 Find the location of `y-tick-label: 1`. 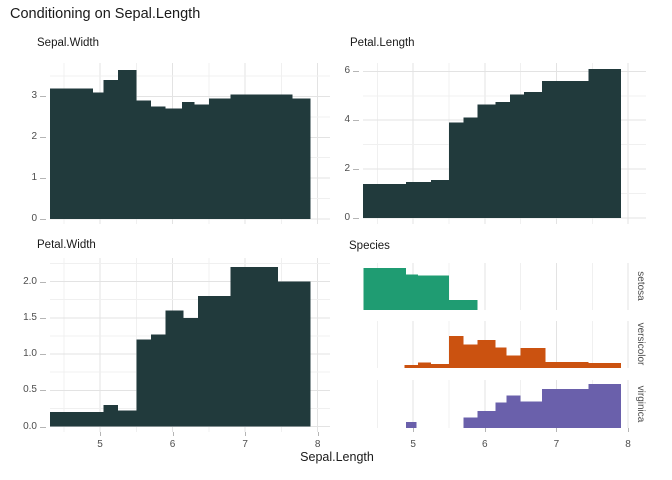

y-tick-label: 1 is located at coordinates (34, 178).